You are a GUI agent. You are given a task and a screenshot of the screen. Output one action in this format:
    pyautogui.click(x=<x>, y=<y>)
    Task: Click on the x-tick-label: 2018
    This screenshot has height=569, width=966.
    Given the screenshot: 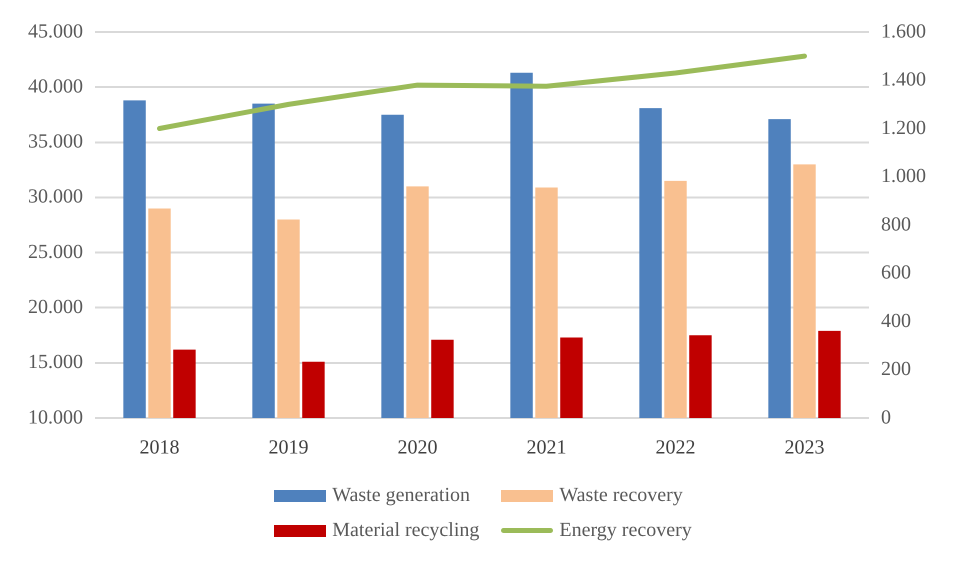 What is the action you would take?
    pyautogui.click(x=160, y=447)
    